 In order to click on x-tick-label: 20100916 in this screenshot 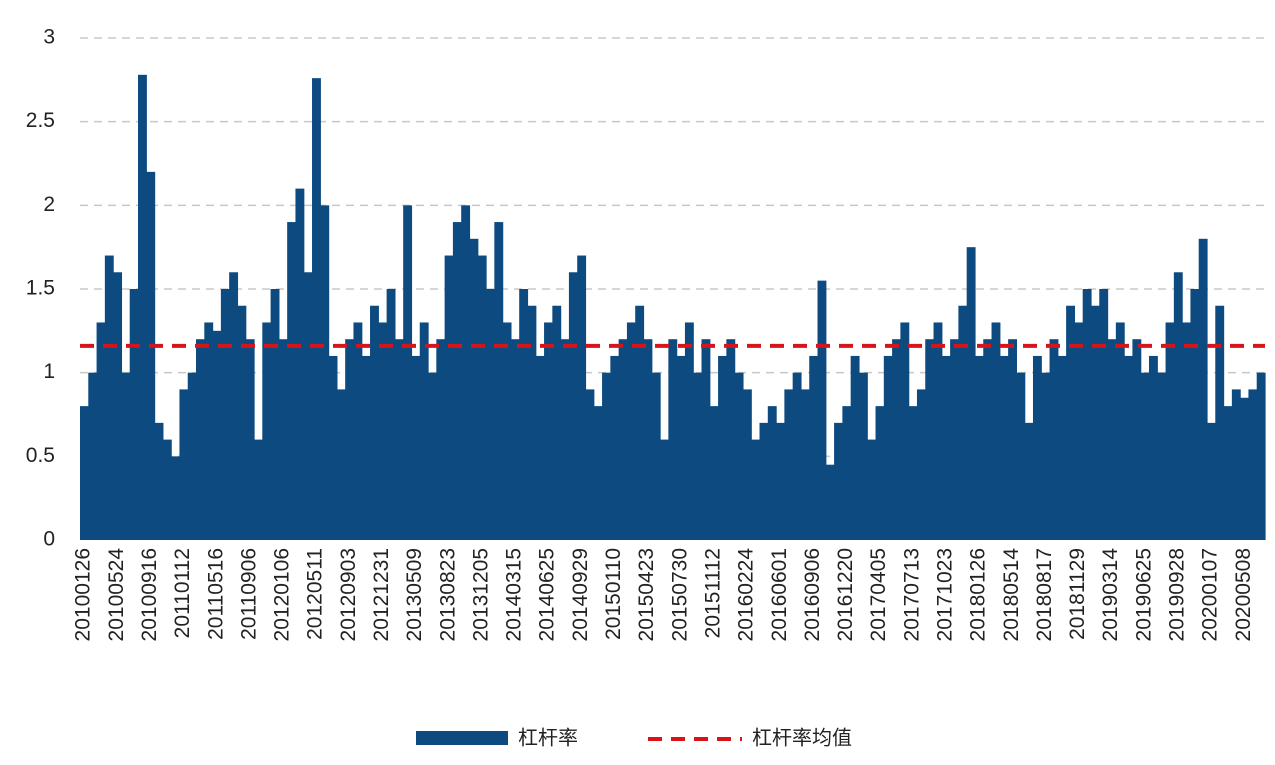, I will do `click(149, 594)`.